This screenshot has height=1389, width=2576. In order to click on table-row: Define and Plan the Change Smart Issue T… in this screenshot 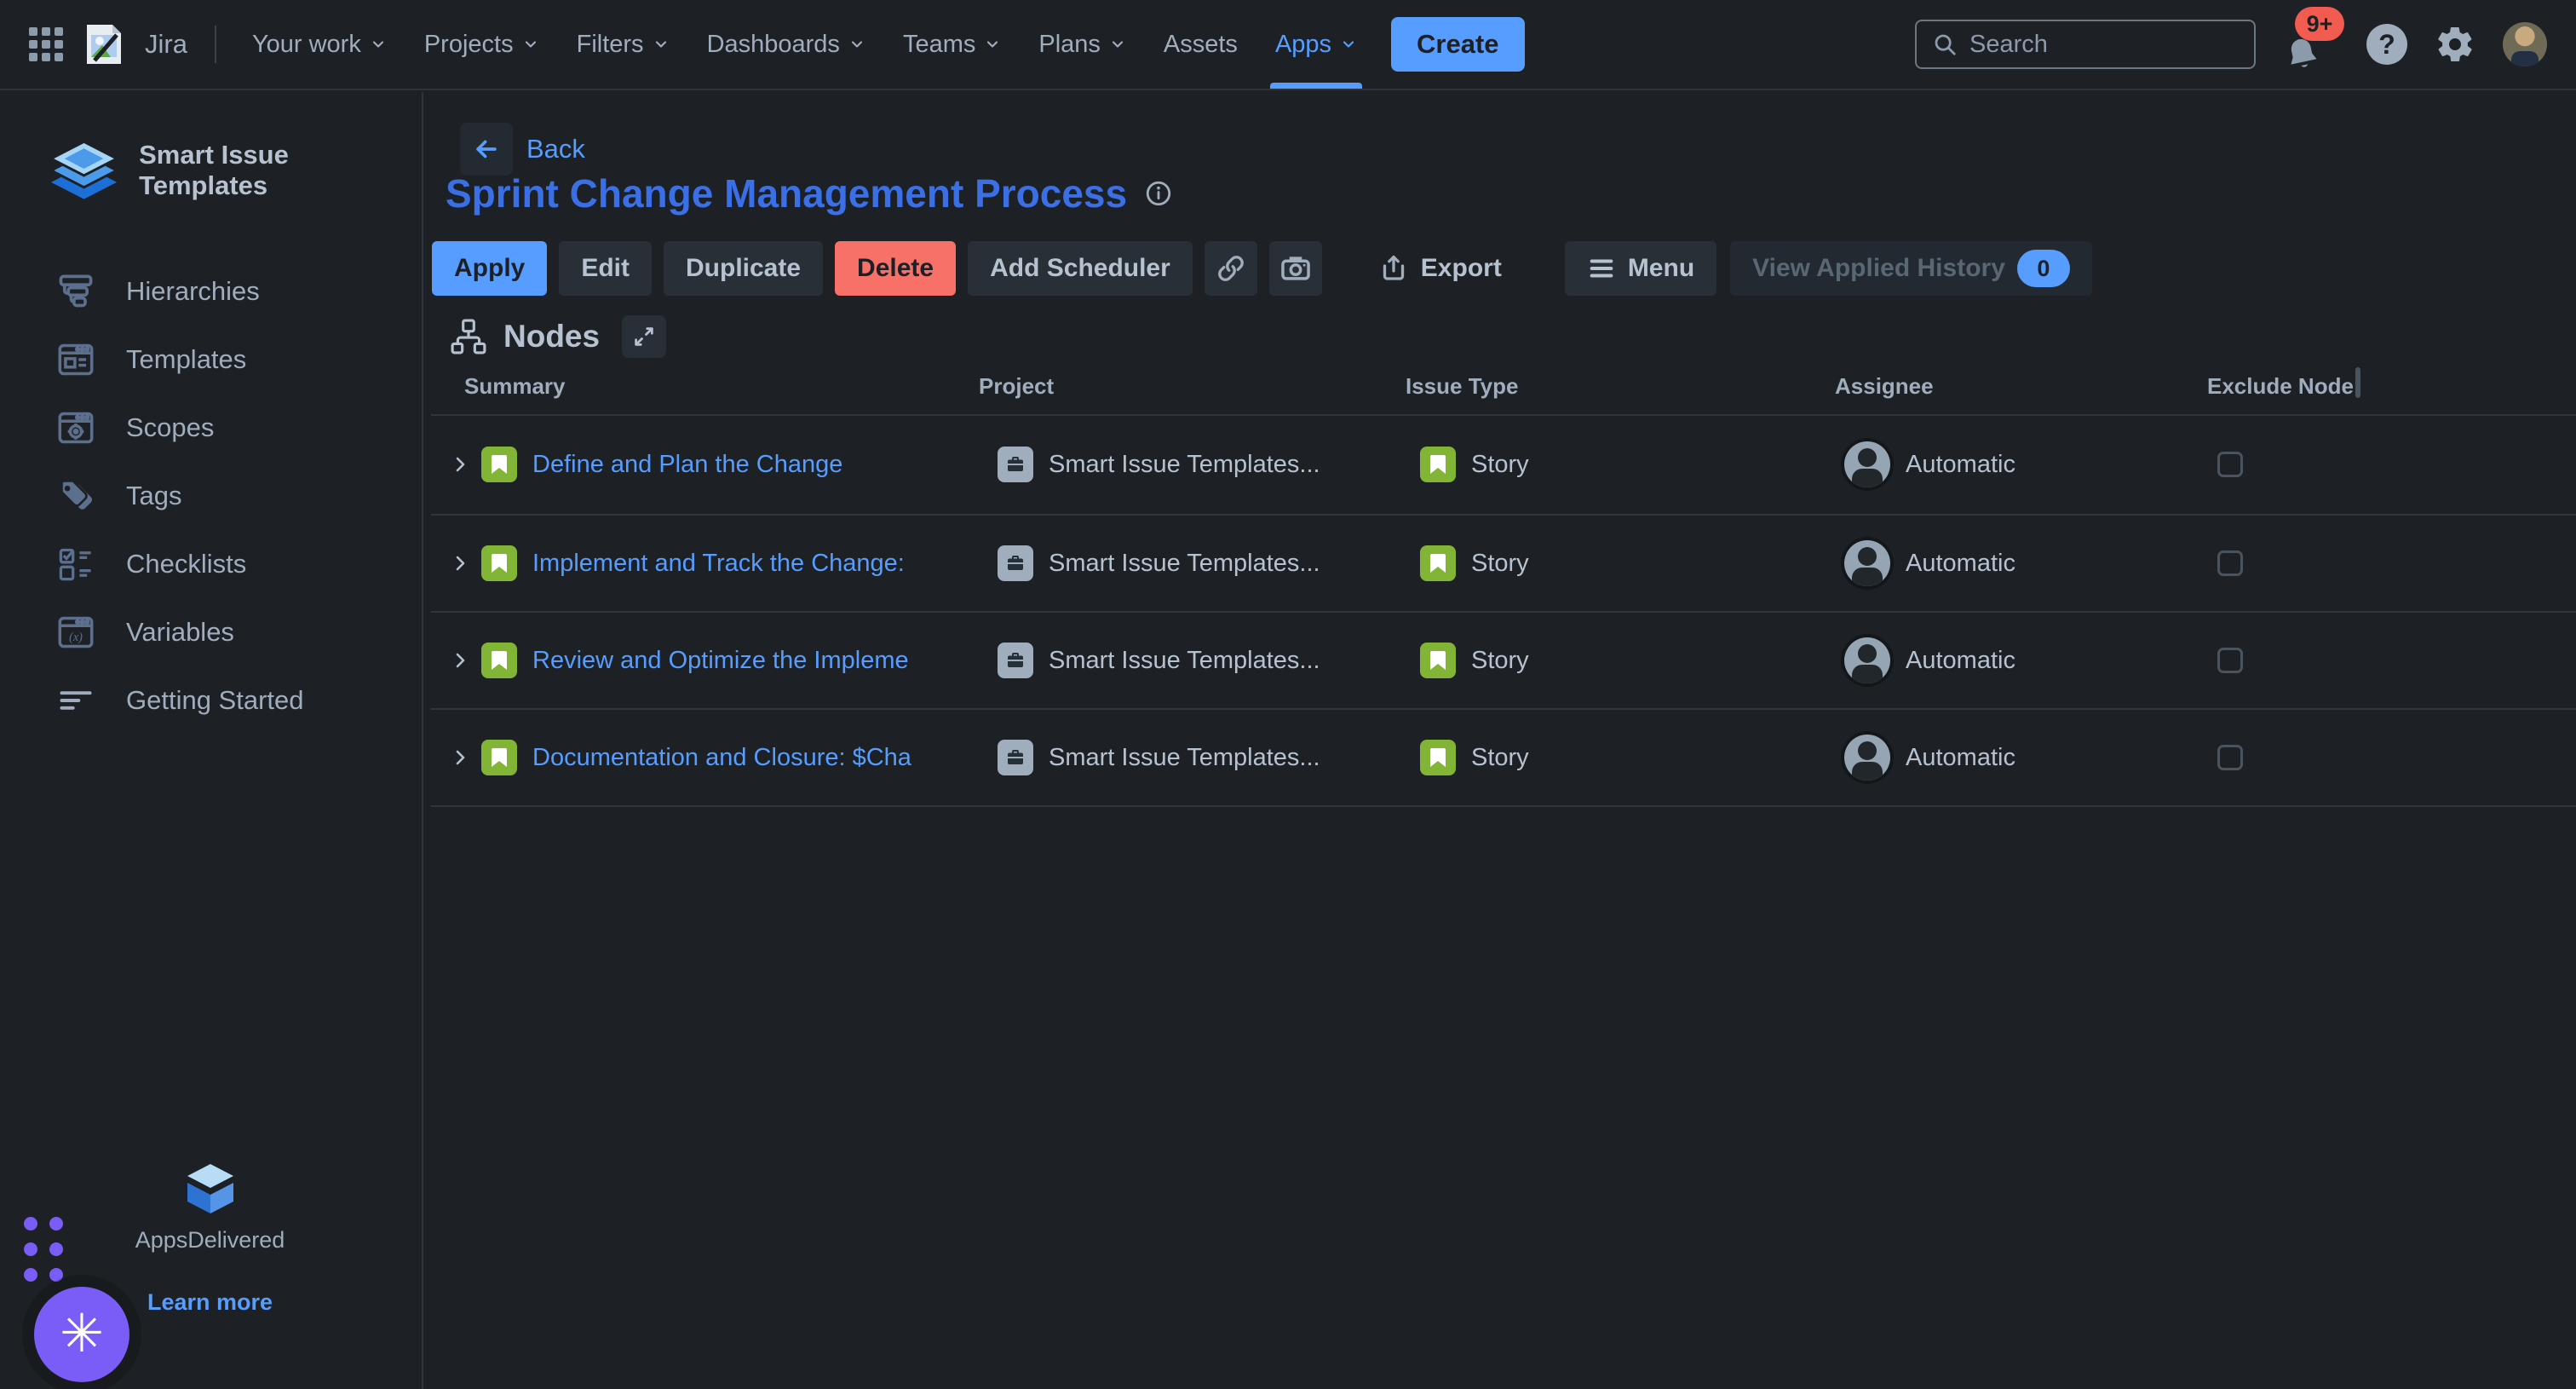, I will do `click(1500, 464)`.